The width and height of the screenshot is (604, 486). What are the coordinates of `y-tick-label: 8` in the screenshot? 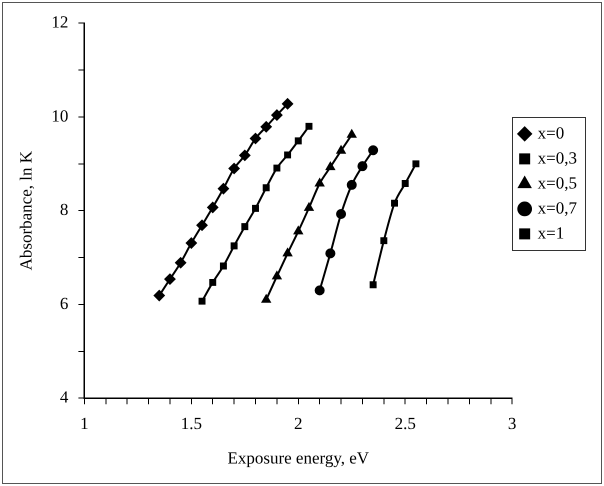 It's located at (64, 210).